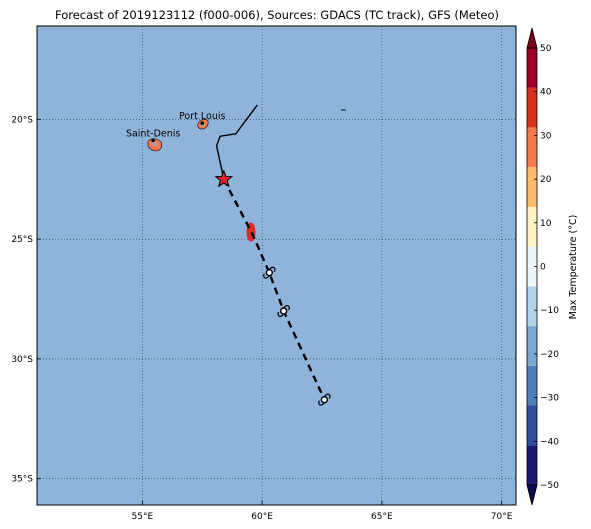 The width and height of the screenshot is (591, 529). Describe the element at coordinates (155, 144) in the screenshot. I see `reunion-highland` at that location.